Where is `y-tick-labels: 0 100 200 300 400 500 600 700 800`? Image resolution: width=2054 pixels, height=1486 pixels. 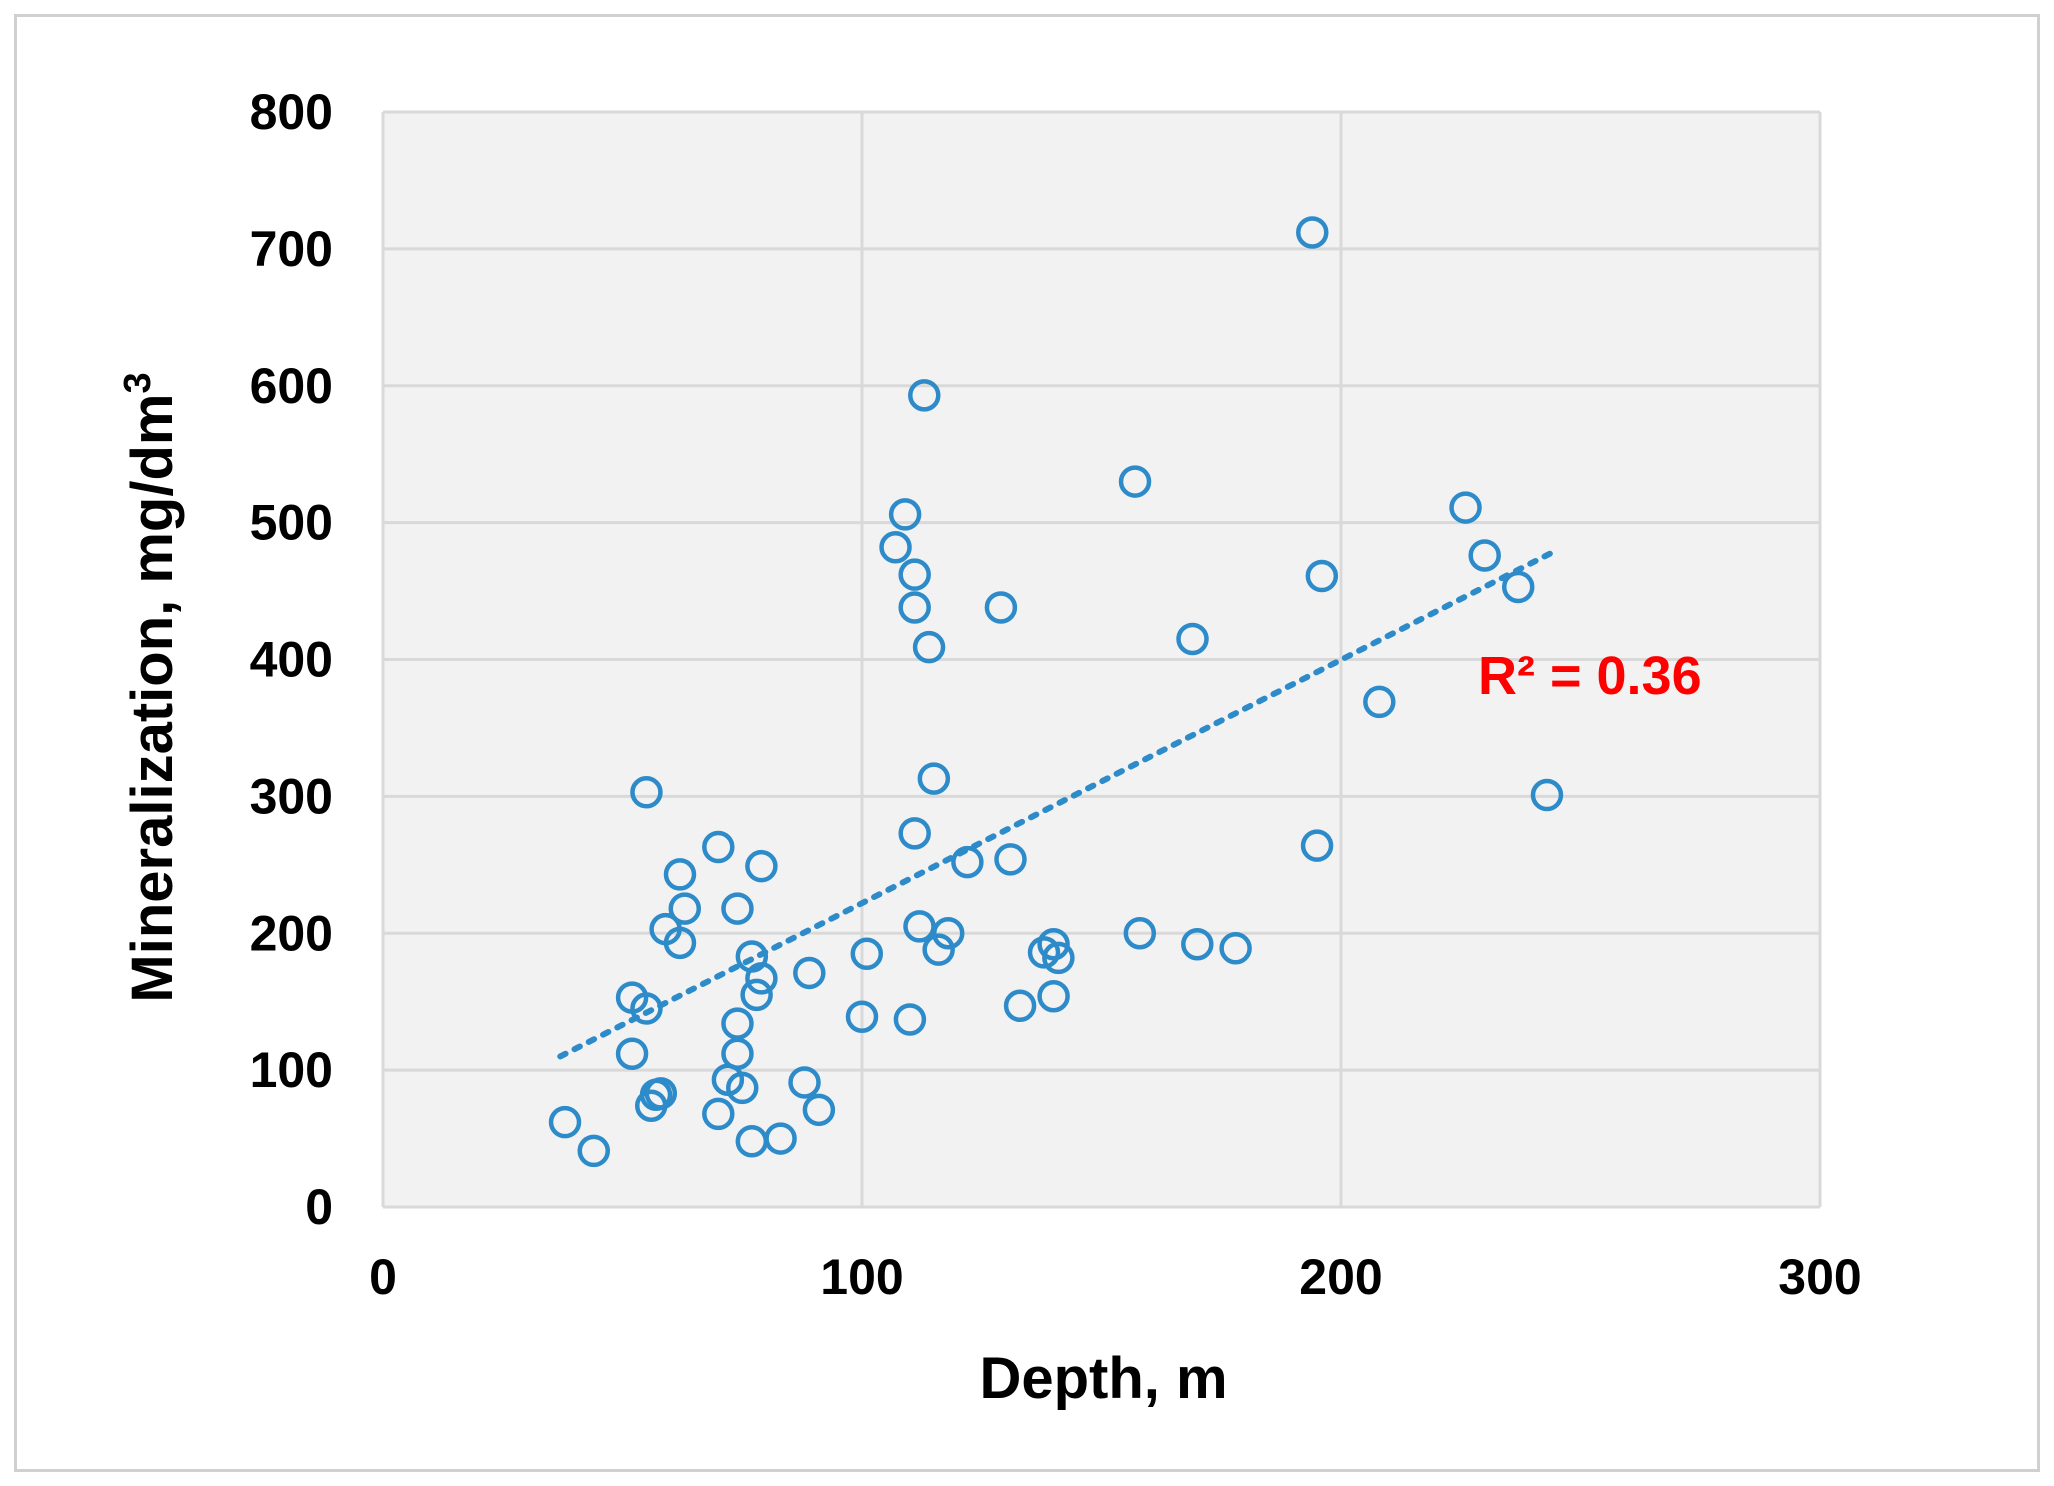
y-tick-labels: 0 100 200 300 400 500 600 700 800 is located at coordinates (291, 659).